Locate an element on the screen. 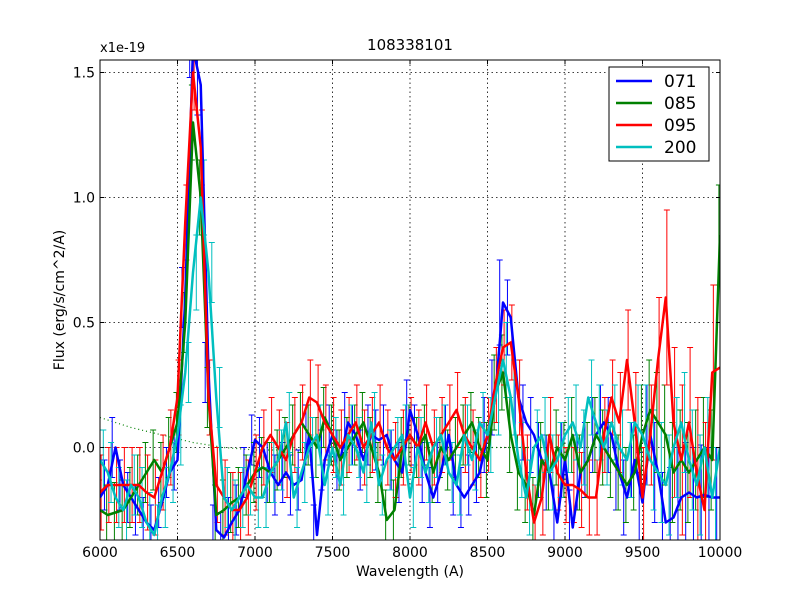 The height and width of the screenshot is (600, 800). legend-label-095: 095 is located at coordinates (680, 126).